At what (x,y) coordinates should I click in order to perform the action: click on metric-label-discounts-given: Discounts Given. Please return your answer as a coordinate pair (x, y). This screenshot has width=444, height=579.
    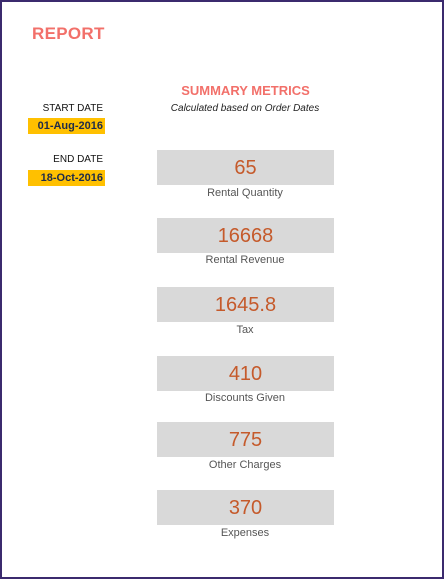
    Looking at the image, I should click on (245, 398).